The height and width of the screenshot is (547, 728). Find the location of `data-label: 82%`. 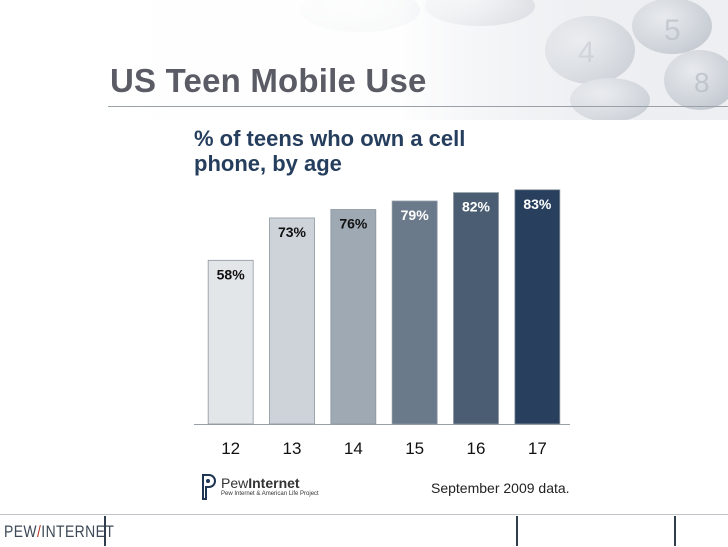

data-label: 82% is located at coordinates (476, 207).